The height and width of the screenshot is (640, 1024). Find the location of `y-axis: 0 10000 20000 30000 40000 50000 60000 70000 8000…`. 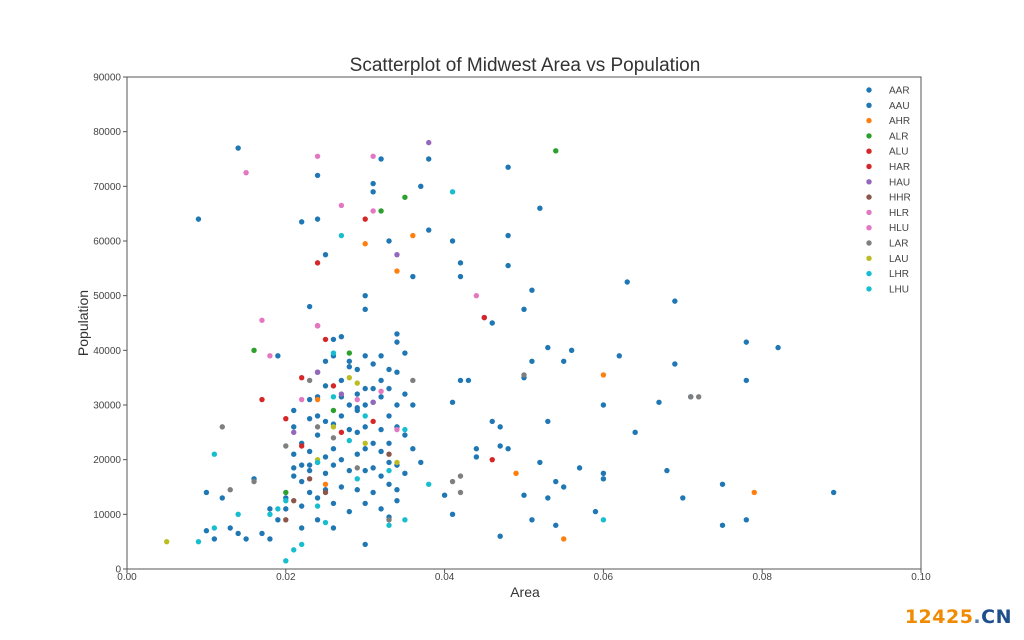

y-axis: 0 10000 20000 30000 40000 50000 60000 70000 8000… is located at coordinates (110, 324).